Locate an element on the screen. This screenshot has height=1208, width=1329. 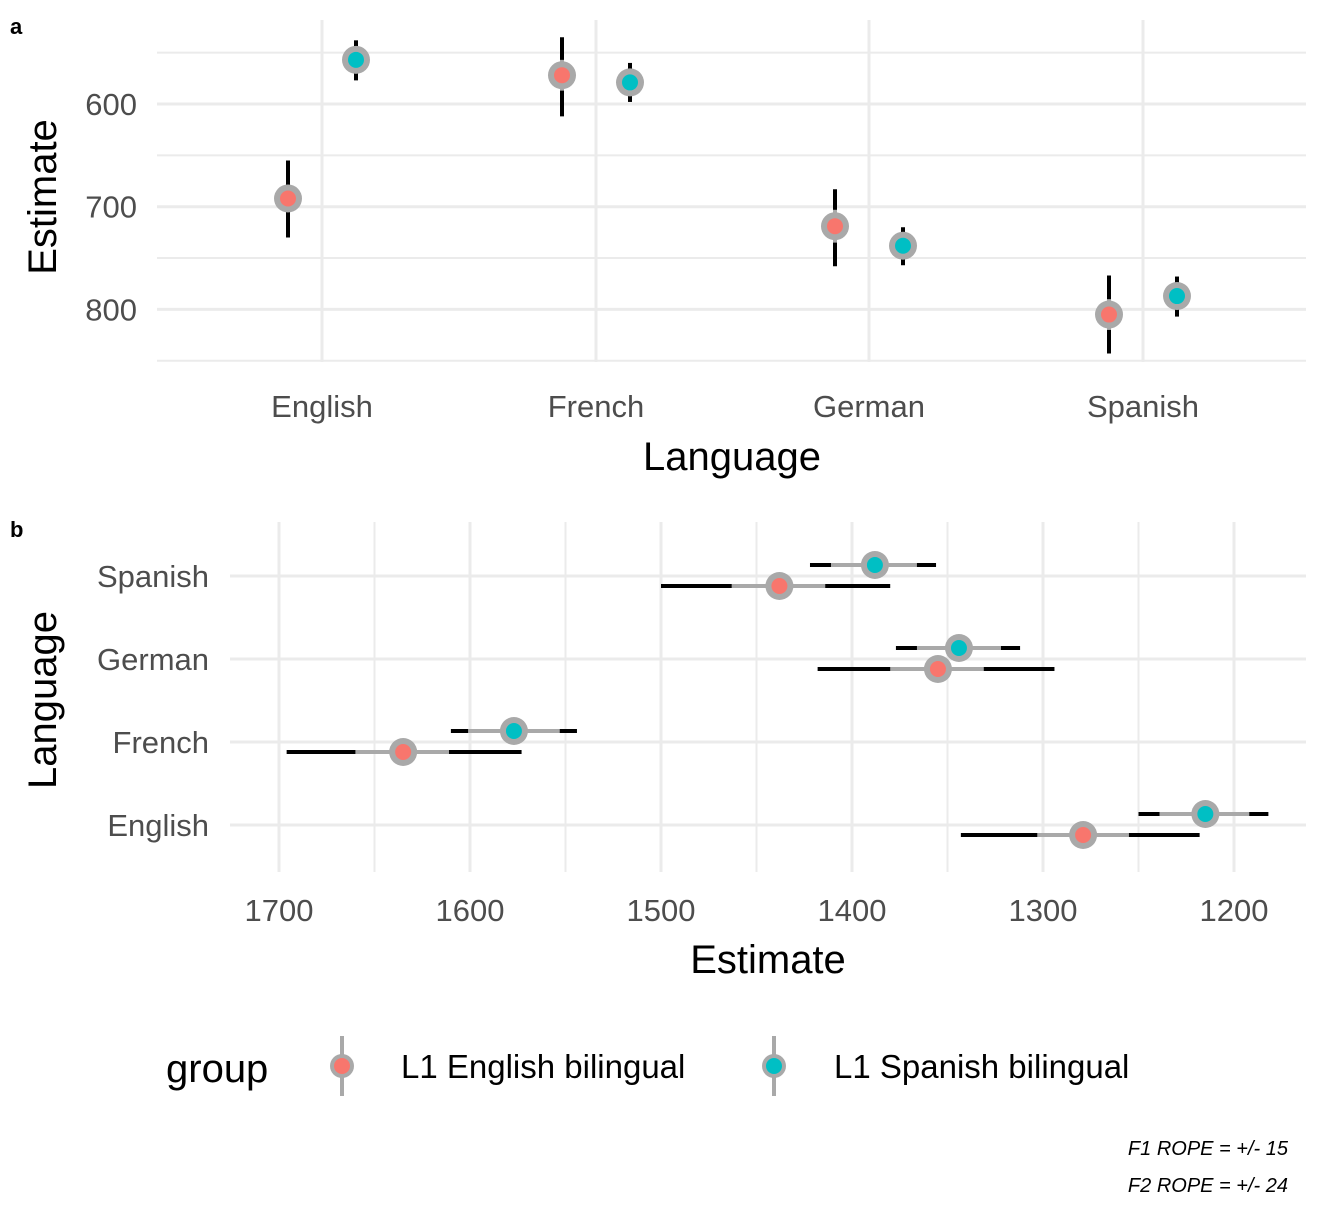
panel-b-y-tick-label: French is located at coordinates (161, 742).